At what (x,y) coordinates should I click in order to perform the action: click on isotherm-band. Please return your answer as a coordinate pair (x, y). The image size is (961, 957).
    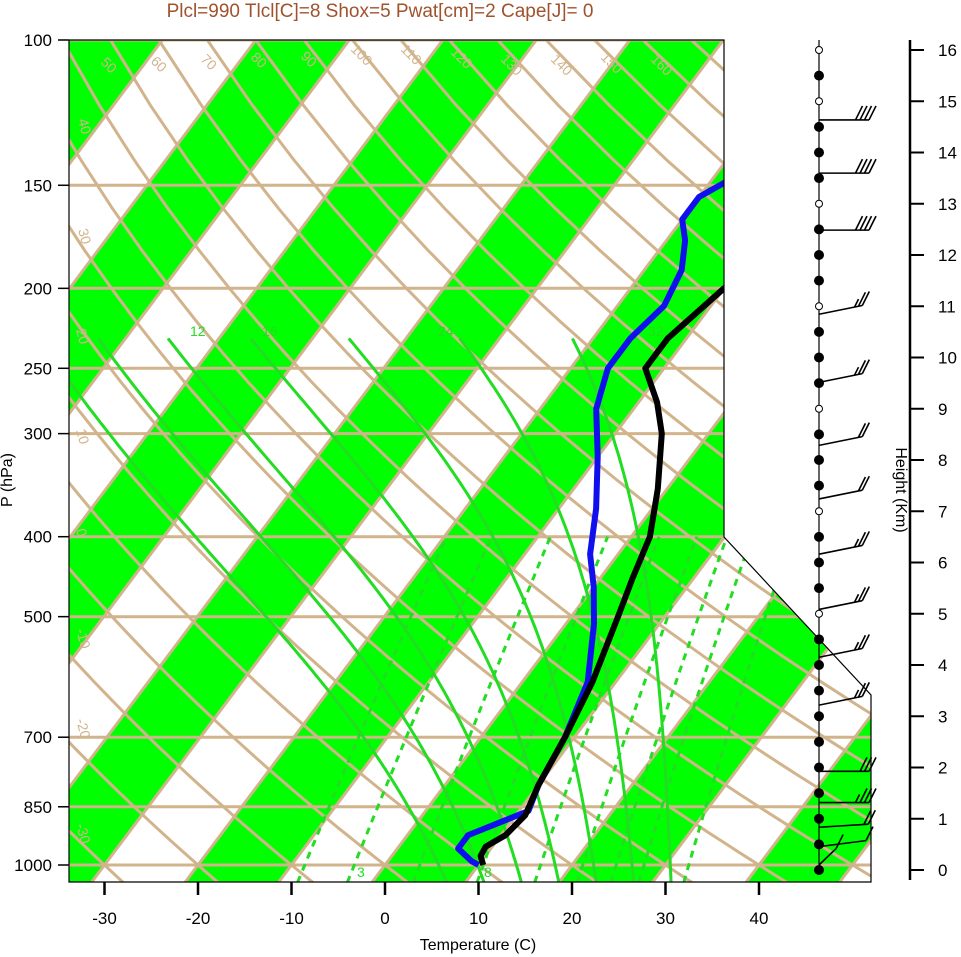
    Looking at the image, I should click on (2, 447).